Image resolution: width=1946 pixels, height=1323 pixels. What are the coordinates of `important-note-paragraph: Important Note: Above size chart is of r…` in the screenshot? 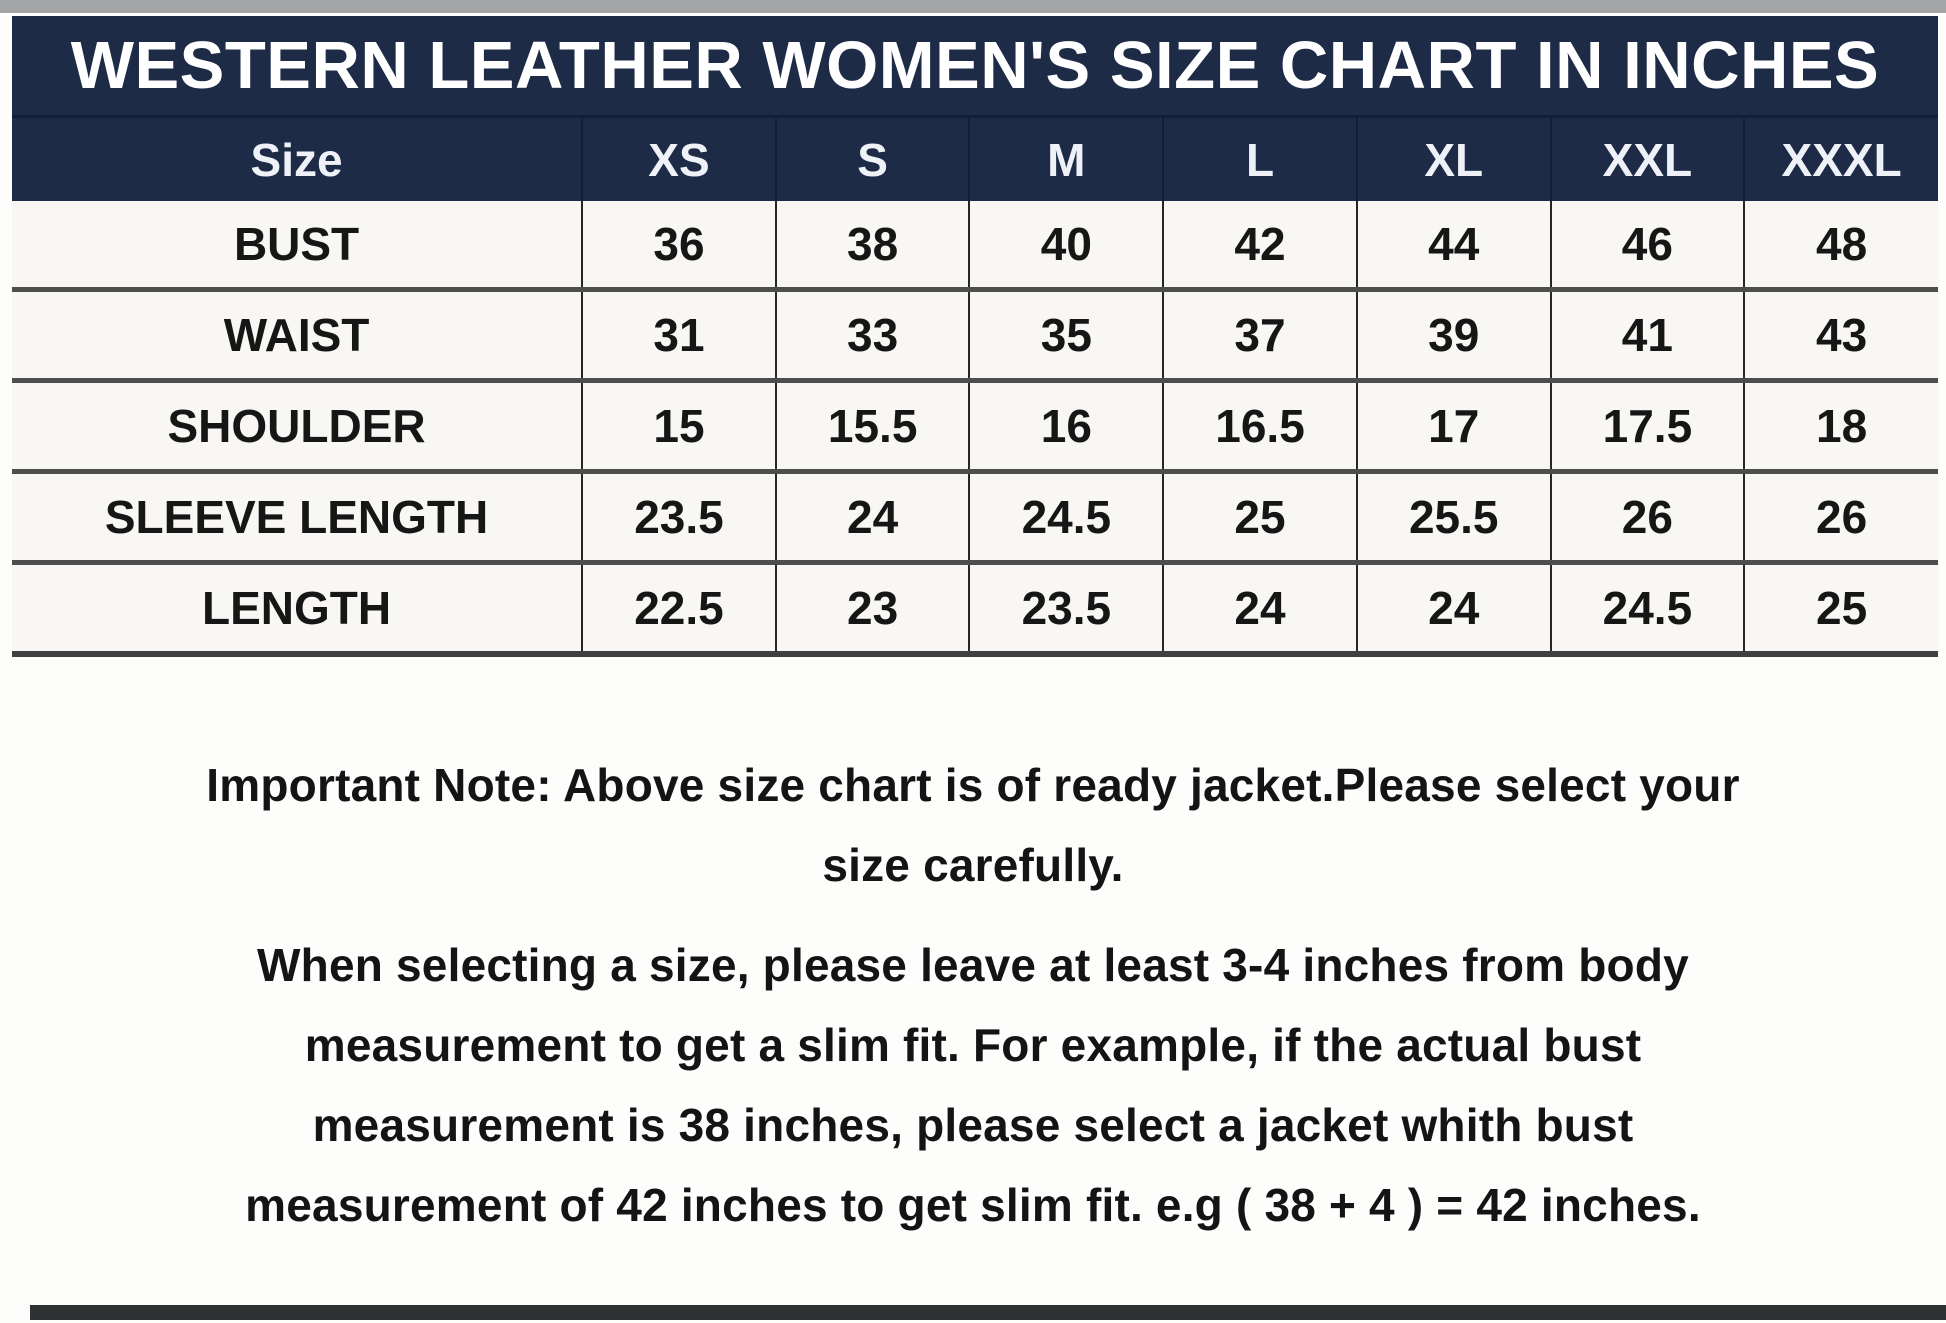 It's located at (973, 825).